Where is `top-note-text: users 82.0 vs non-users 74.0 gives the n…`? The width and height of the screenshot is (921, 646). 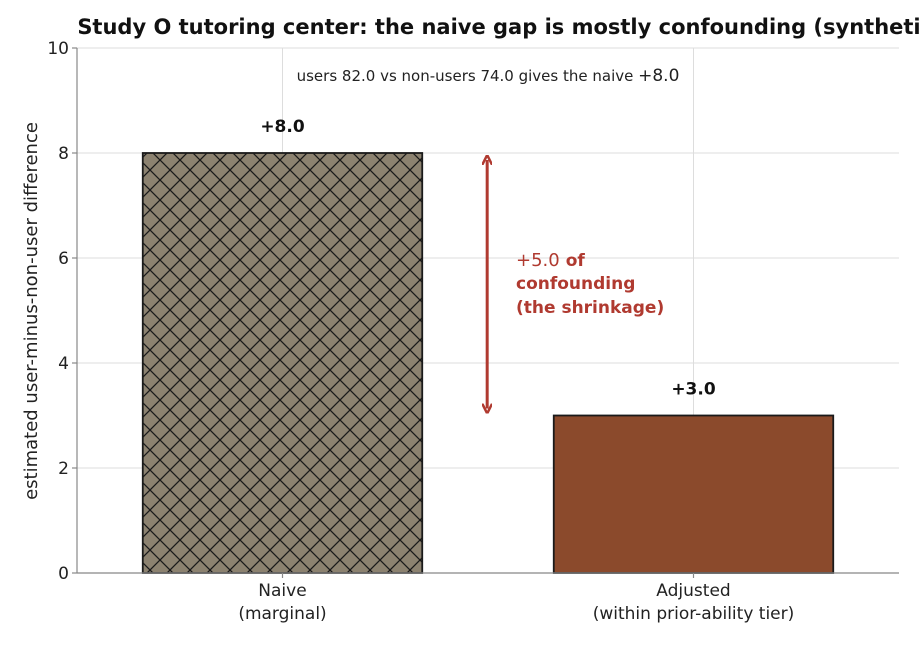 top-note-text: users 82.0 vs non-users 74.0 gives the n… is located at coordinates (468, 76).